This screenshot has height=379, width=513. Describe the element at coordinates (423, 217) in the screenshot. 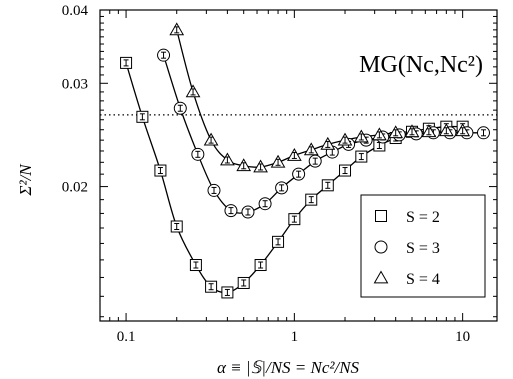

I see `legend-label: S = 2` at that location.